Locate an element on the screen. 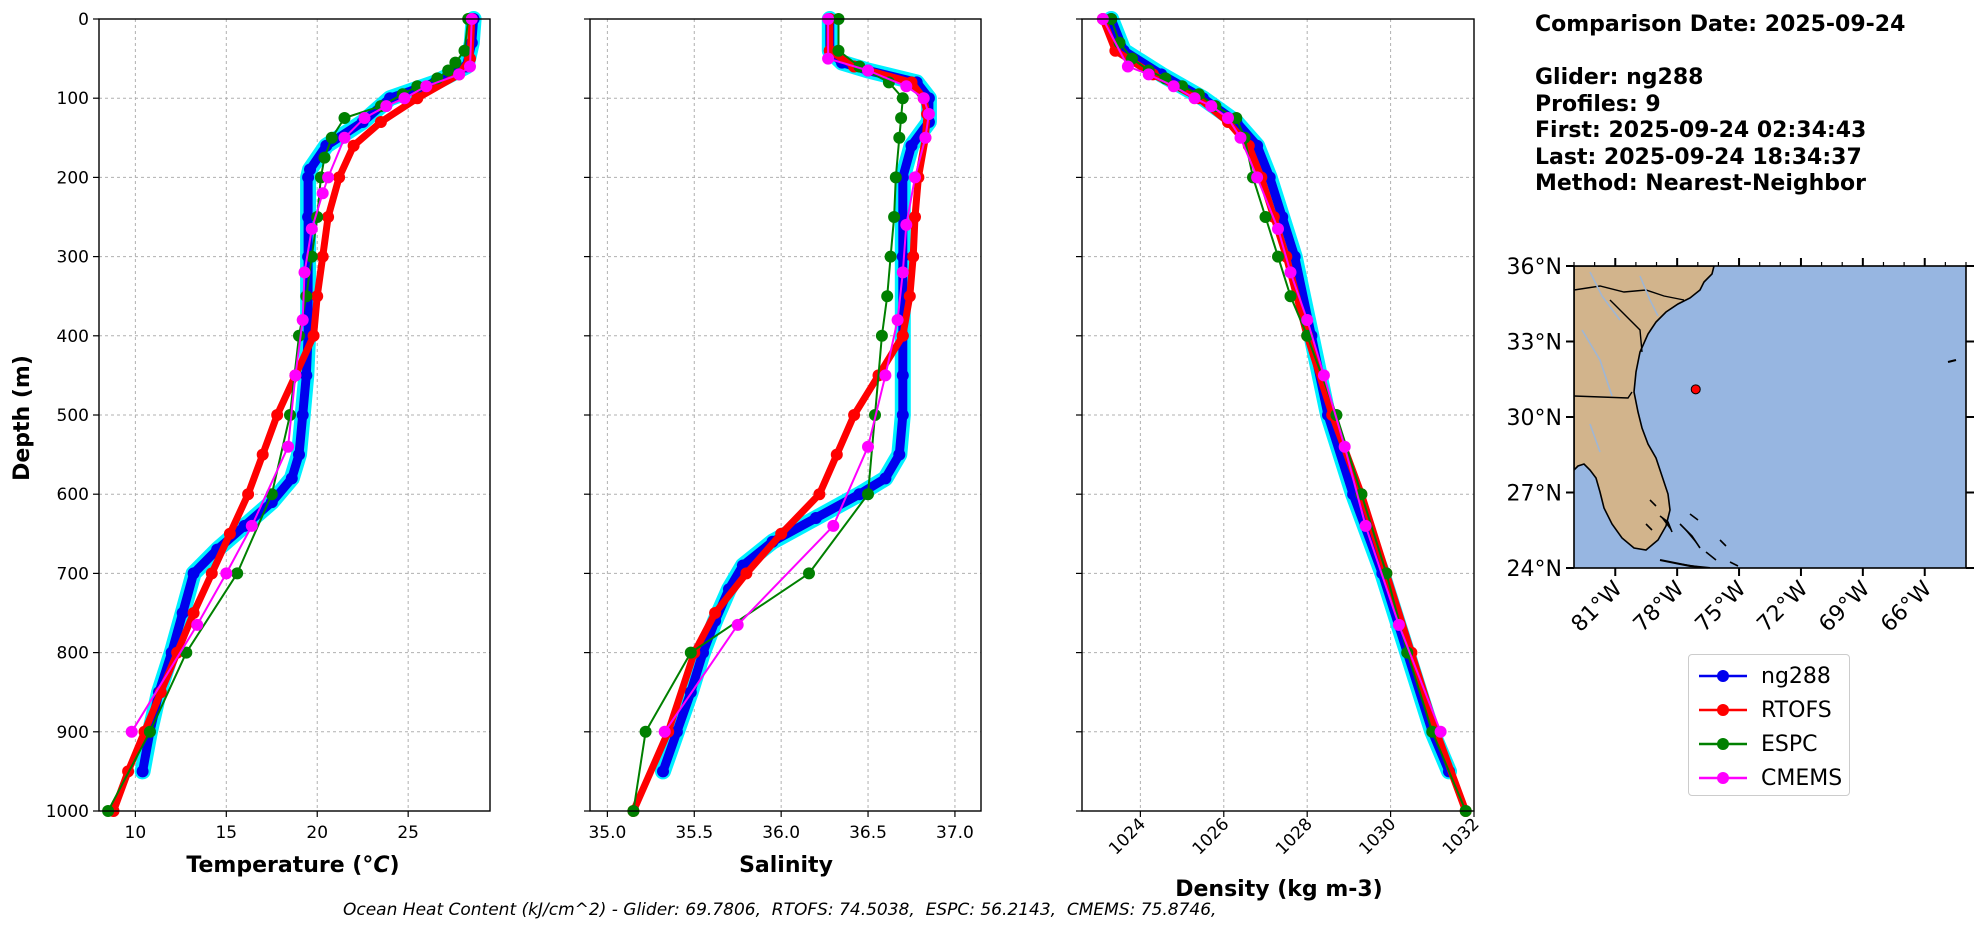  y-tick-label: 1000 is located at coordinates (67, 812).